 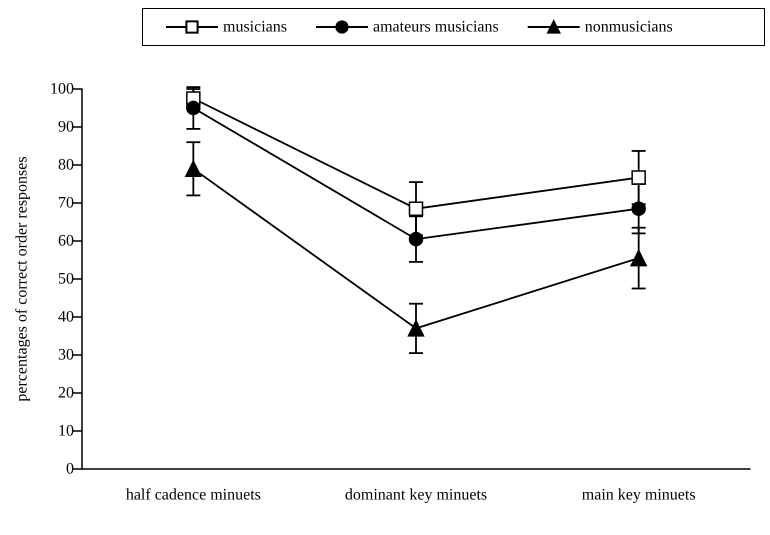 I want to click on y-tick-label: 100, so click(x=62, y=89).